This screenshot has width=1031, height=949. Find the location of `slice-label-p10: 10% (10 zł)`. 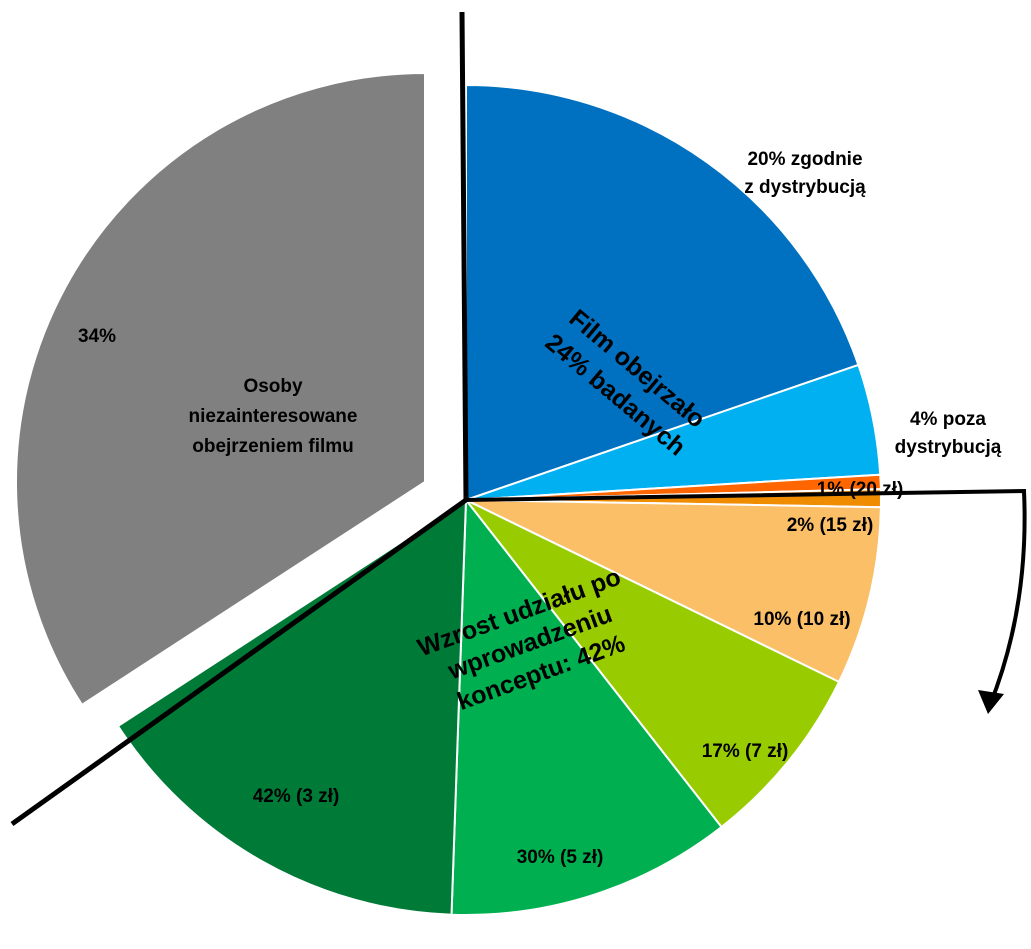

slice-label-p10: 10% (10 zł) is located at coordinates (801, 619).